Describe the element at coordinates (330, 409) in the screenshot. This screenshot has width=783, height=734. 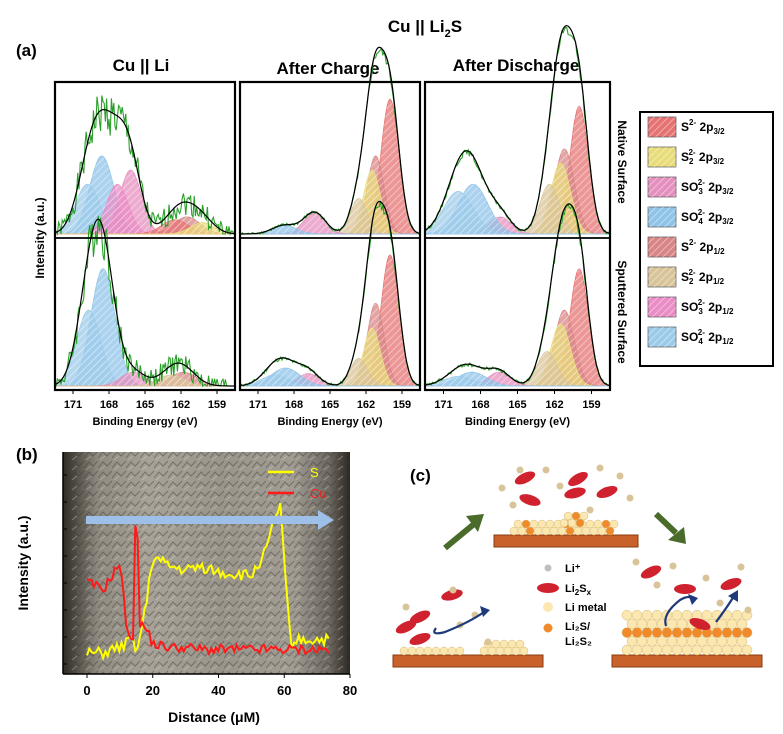
I see `xps-xaxis-1: 171 168 165 162 159 Binding Energy (eV)` at that location.